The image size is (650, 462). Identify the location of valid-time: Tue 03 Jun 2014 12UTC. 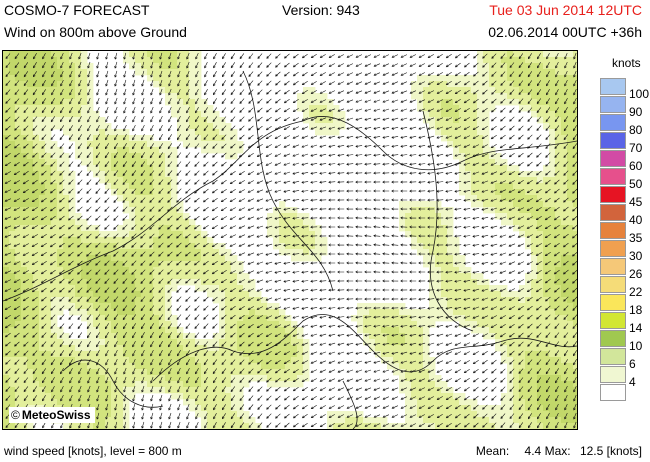
(565, 10).